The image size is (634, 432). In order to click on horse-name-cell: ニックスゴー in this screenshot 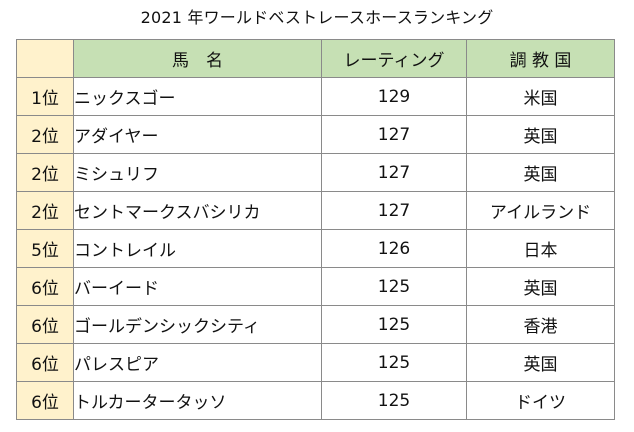, I will do `click(197, 96)`.